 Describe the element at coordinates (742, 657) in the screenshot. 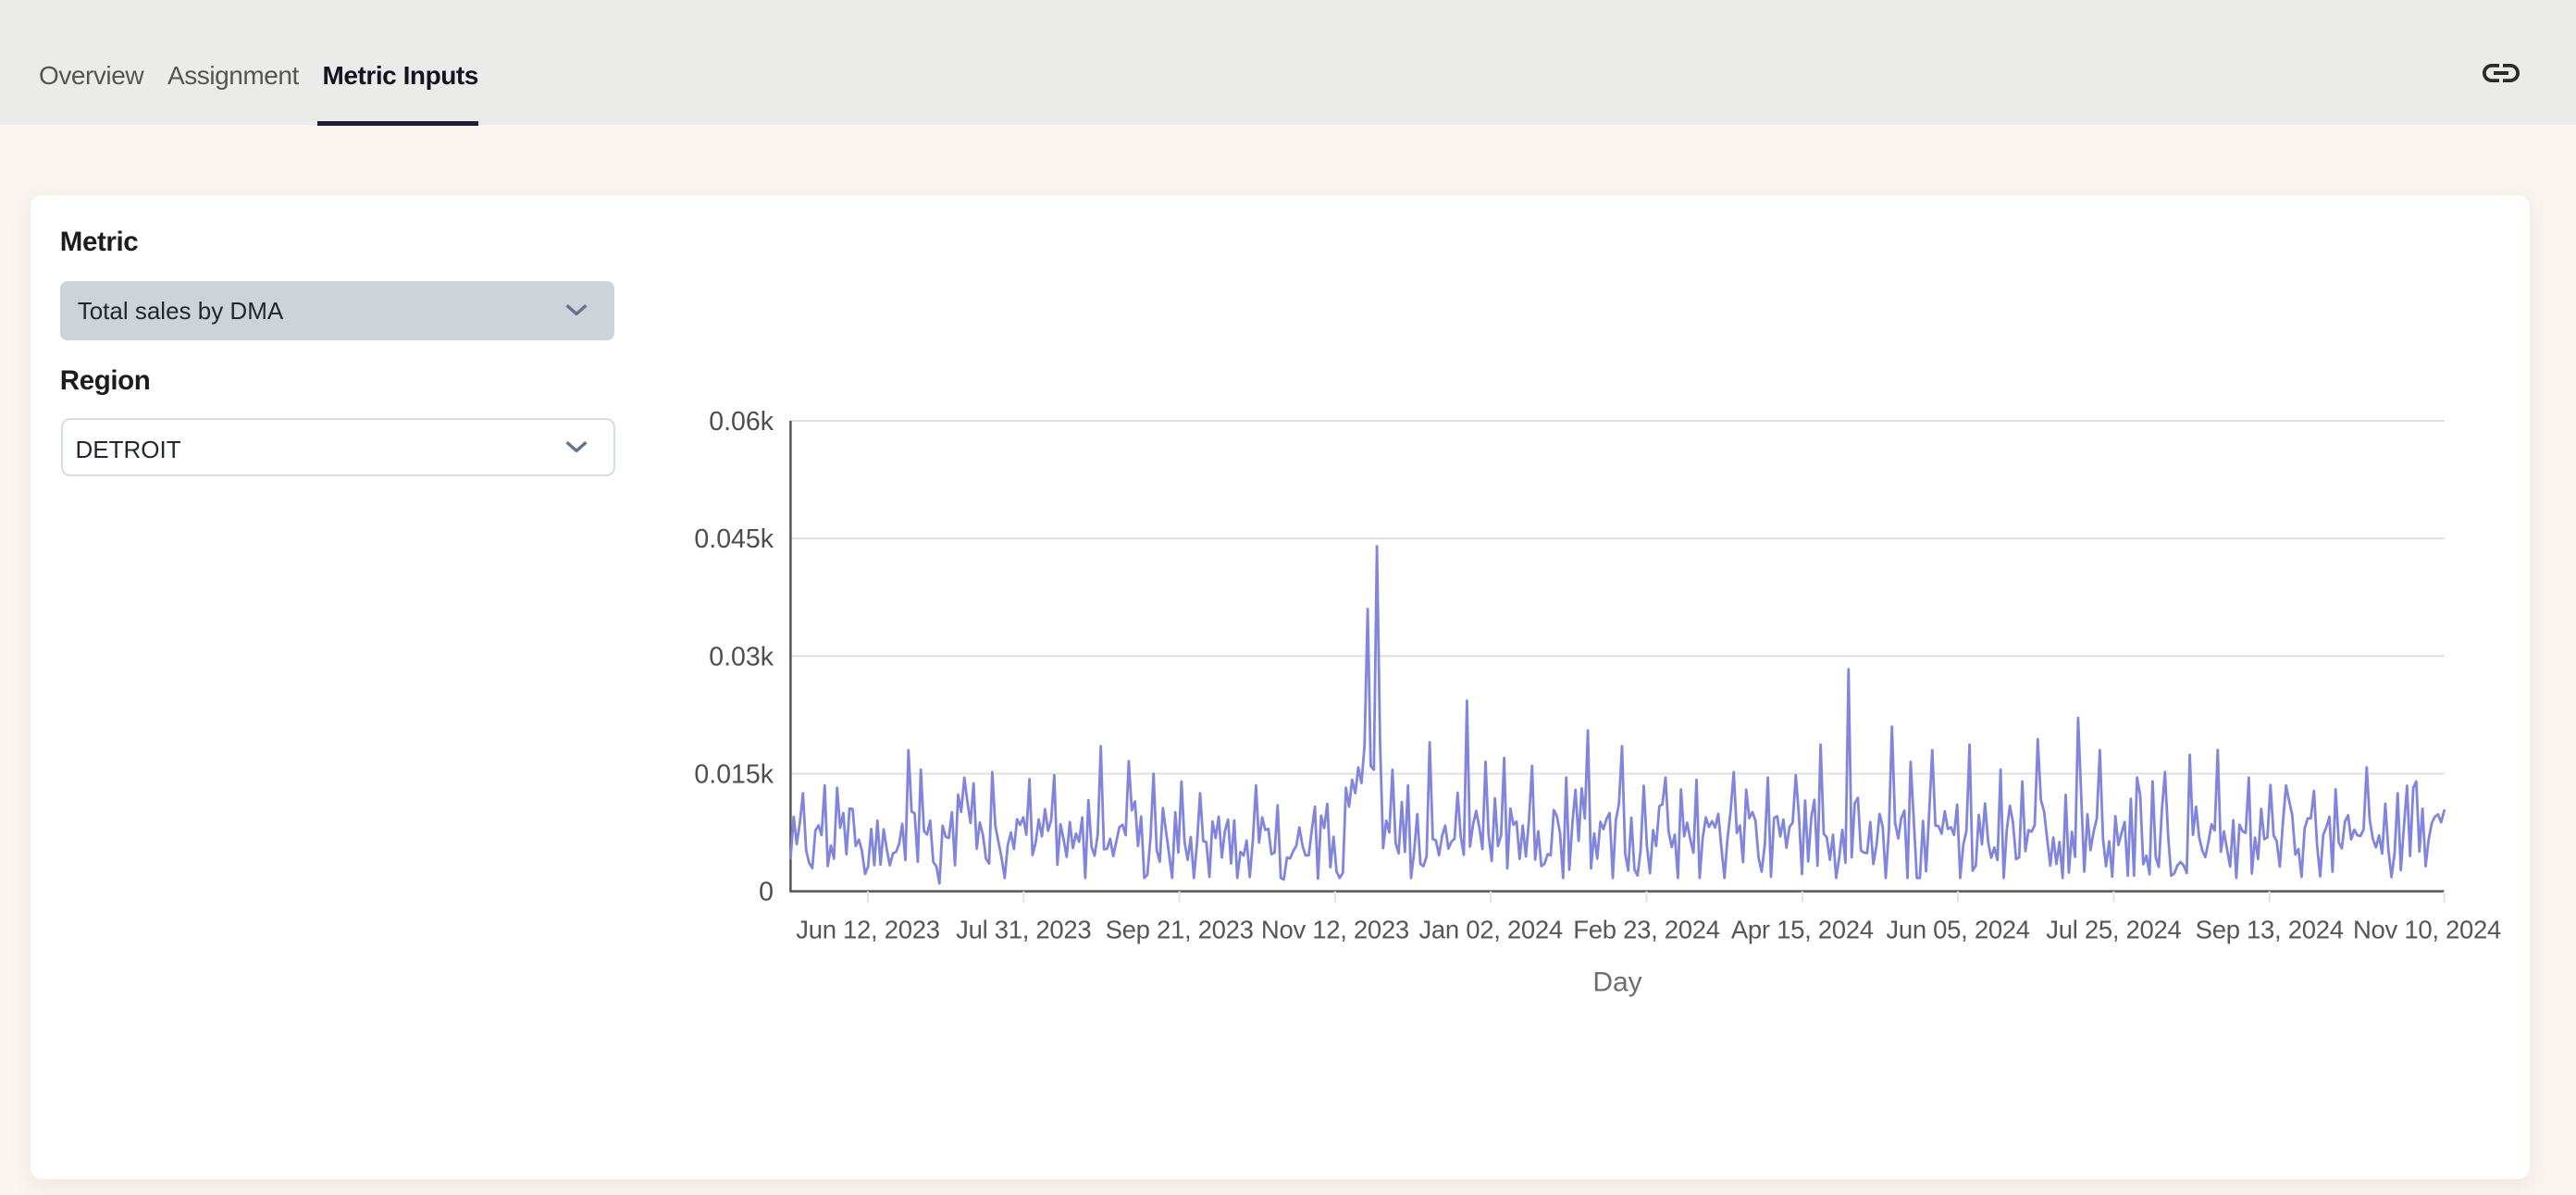

I see `svg-text: 0.03k` at that location.